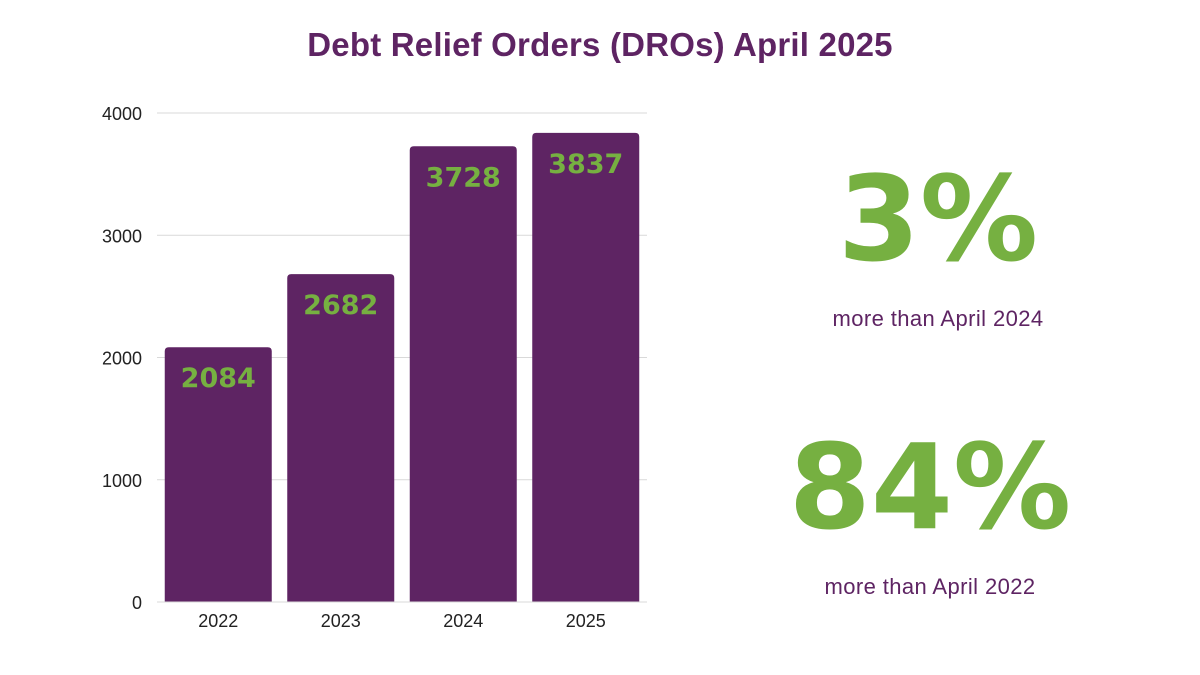 This screenshot has height=675, width=1200. I want to click on stat-caption: more than April 2024, so click(938, 318).